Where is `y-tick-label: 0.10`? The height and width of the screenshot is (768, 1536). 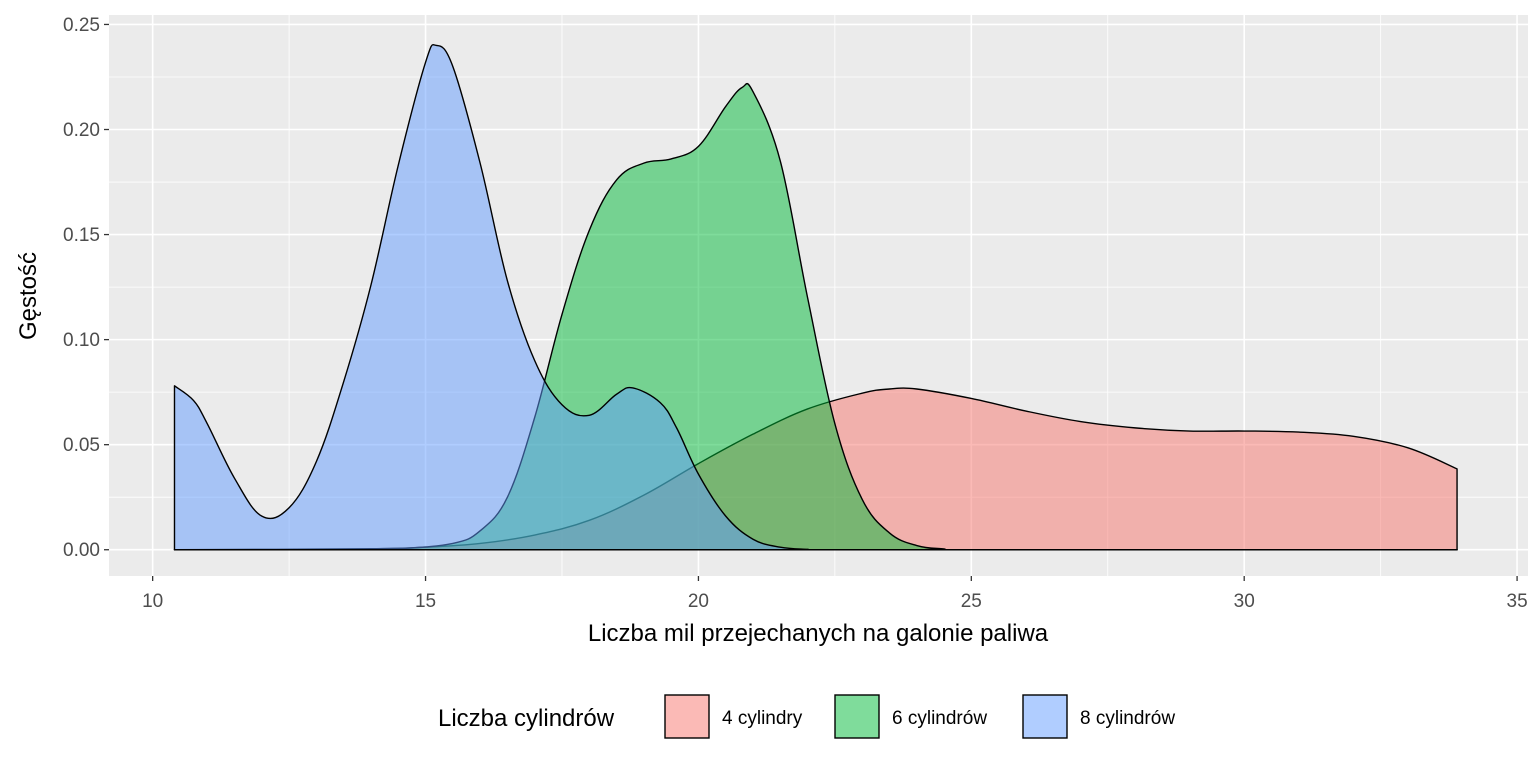 y-tick-label: 0.10 is located at coordinates (81, 340).